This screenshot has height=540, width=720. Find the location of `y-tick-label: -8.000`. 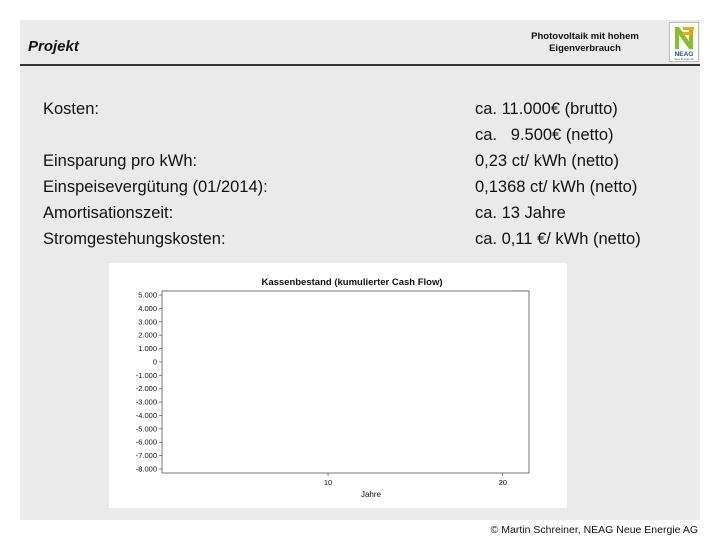

y-tick-label: -8.000 is located at coordinates (146, 468).